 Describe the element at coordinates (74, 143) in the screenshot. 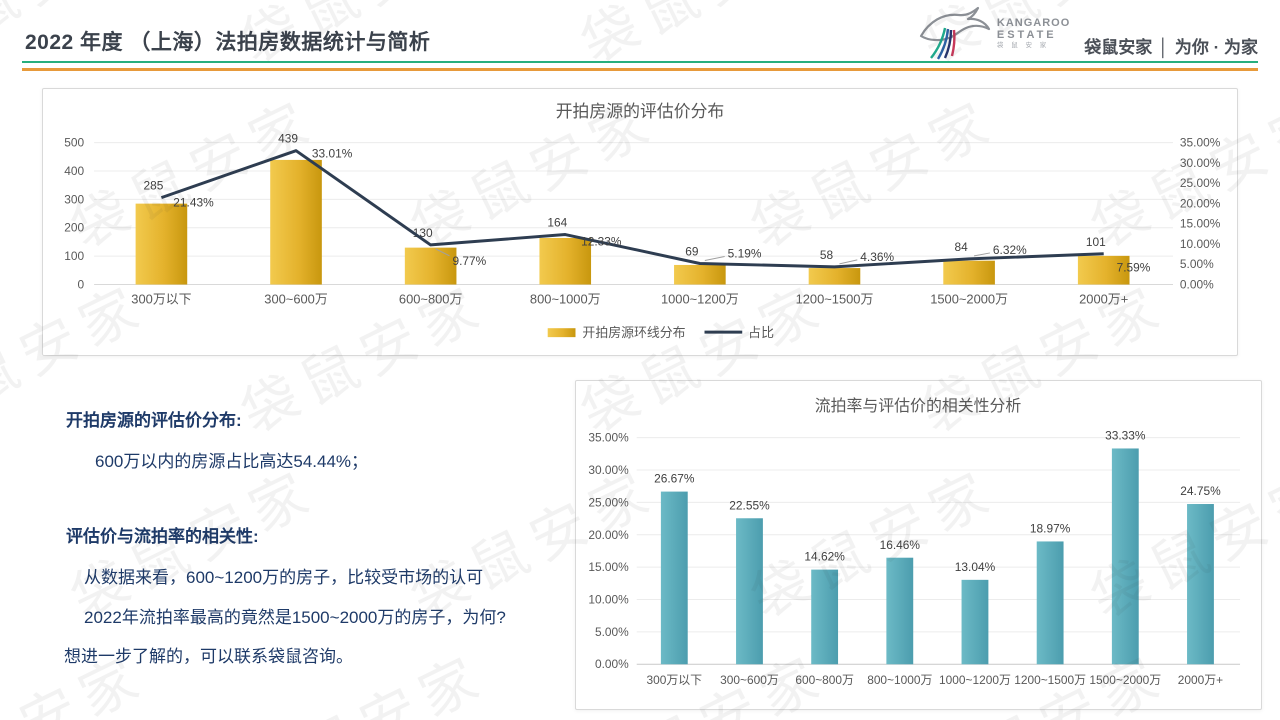

I see `svg-text: 500` at that location.